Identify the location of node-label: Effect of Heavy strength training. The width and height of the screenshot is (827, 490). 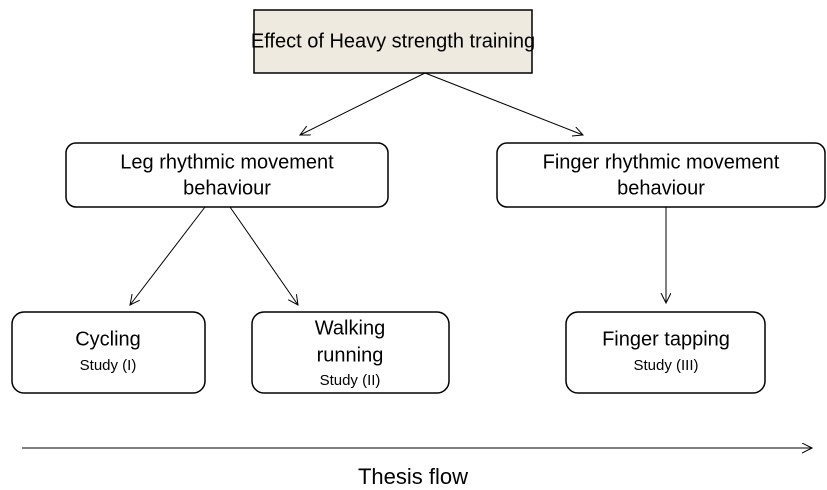
(393, 41).